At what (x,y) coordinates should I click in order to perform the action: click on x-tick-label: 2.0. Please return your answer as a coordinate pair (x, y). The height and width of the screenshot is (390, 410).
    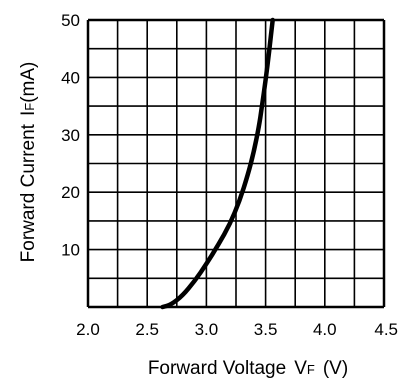
    Looking at the image, I should click on (88, 329).